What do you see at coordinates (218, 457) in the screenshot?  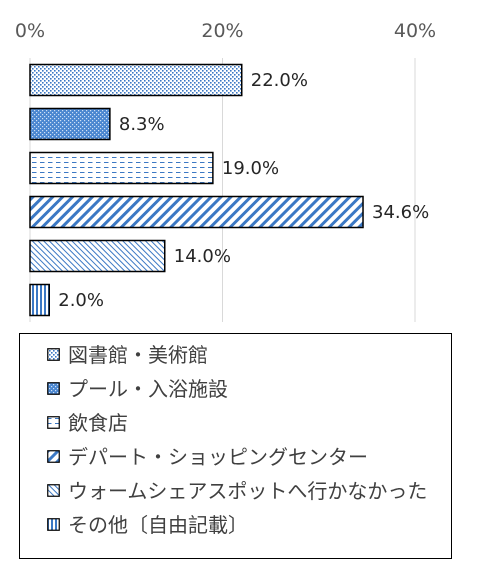 I see `legend-label: デパート・ショッピングセンター` at bounding box center [218, 457].